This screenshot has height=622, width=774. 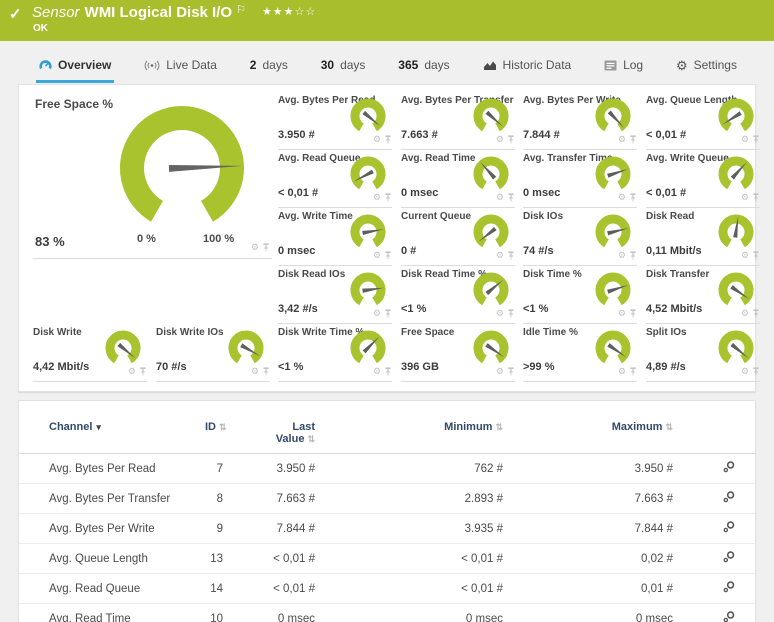 What do you see at coordinates (112, 612) in the screenshot?
I see `channel-name: Avg. Read Time` at bounding box center [112, 612].